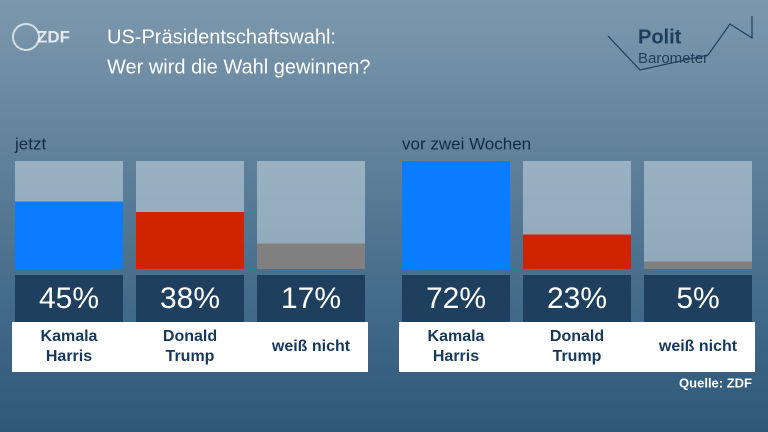  I want to click on source: Quelle: ZDF, so click(715, 382).